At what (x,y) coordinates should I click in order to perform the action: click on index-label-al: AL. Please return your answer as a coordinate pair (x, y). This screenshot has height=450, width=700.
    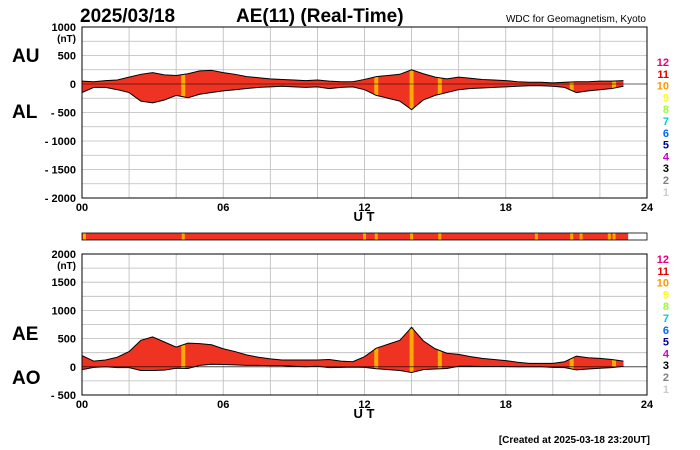
    Looking at the image, I should click on (25, 112).